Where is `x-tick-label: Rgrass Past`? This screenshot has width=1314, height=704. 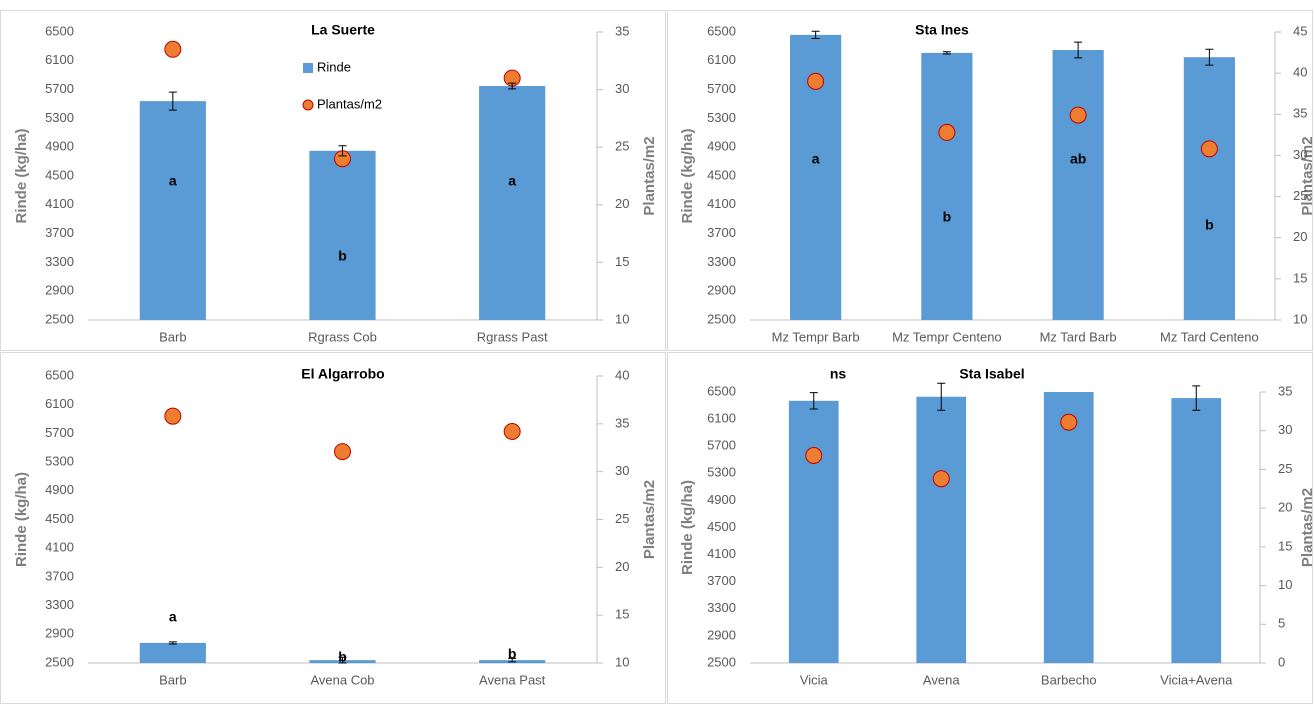
x-tick-label: Rgrass Past is located at coordinates (512, 336).